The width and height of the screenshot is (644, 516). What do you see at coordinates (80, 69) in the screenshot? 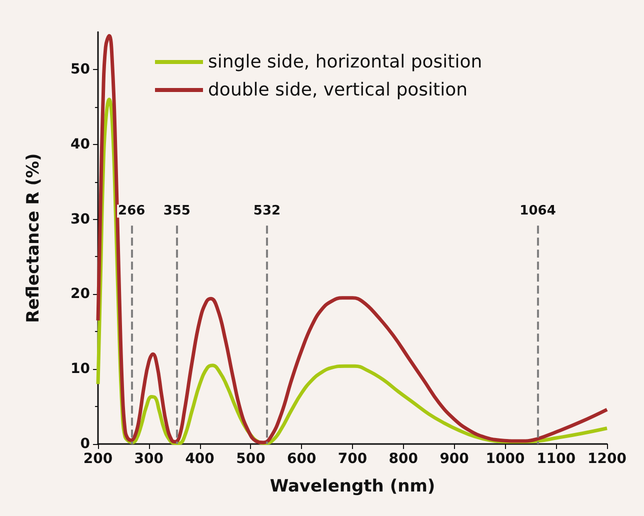
I see `y-tick-label: 50` at bounding box center [80, 69].